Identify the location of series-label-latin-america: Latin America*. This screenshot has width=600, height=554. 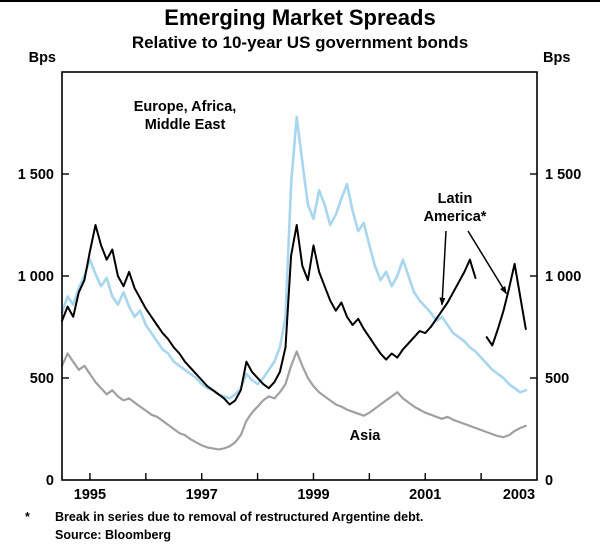
(455, 208).